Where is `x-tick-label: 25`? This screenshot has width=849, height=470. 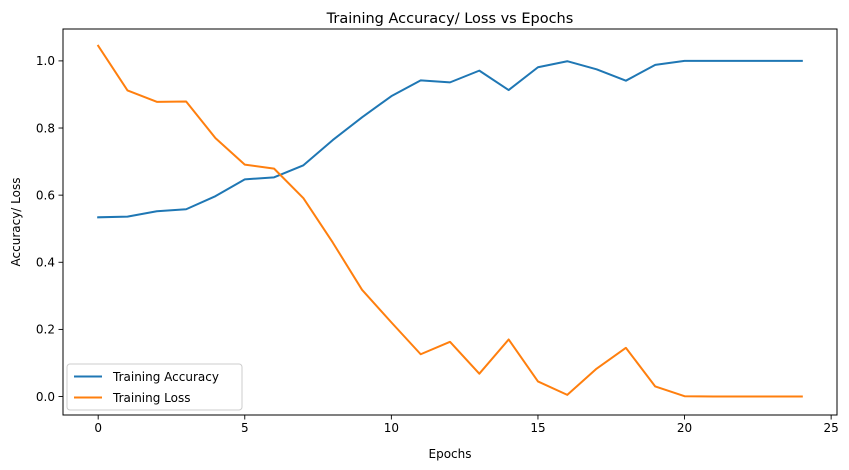
x-tick-label: 25 is located at coordinates (830, 428).